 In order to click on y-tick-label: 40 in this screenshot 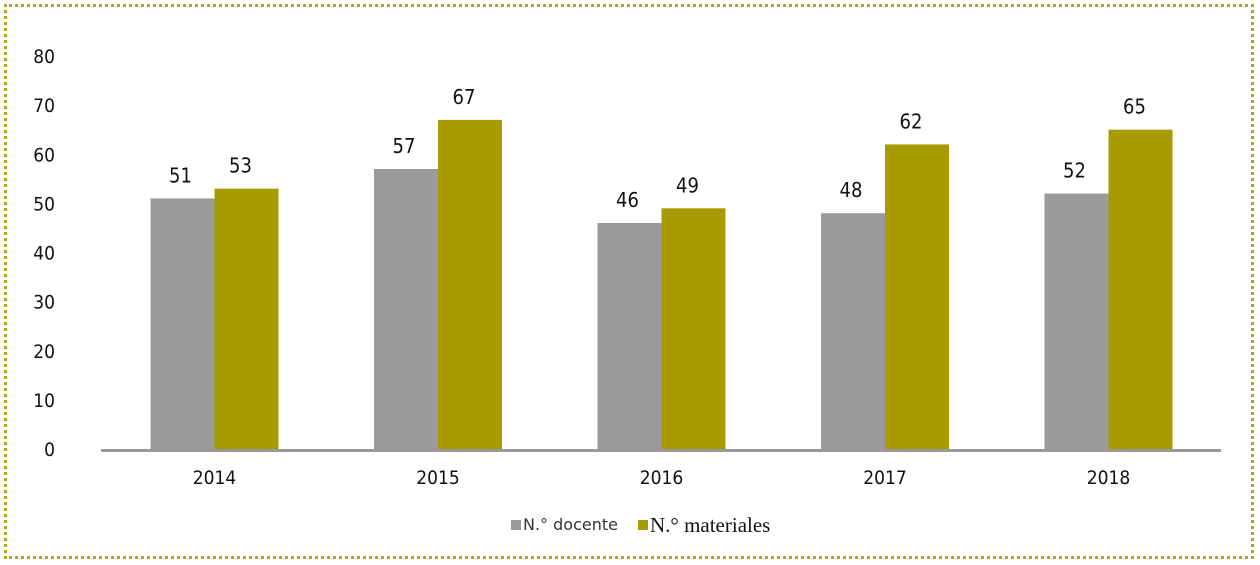, I will do `click(44, 254)`.